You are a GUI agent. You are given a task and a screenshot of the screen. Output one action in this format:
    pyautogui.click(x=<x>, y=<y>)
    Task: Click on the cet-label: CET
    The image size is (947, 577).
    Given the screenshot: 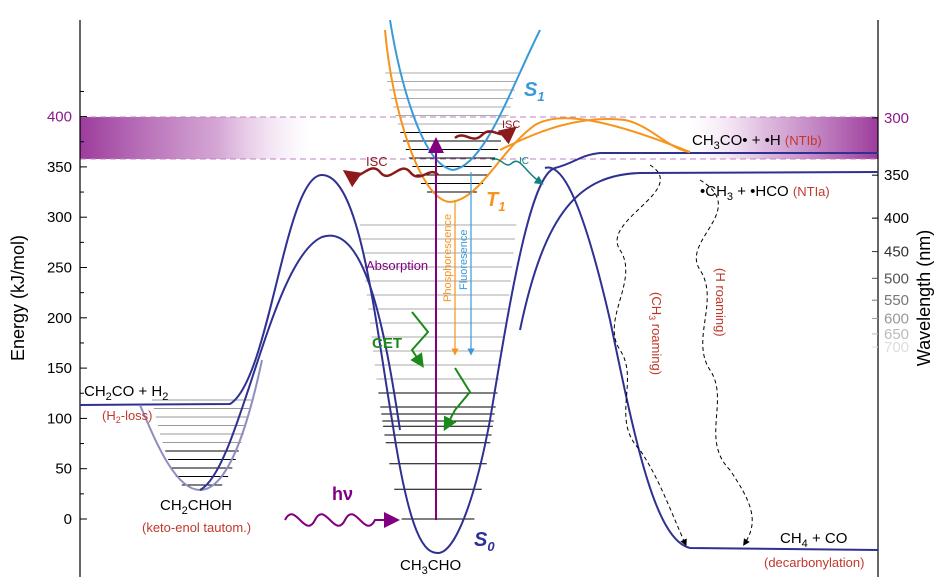 What is the action you would take?
    pyautogui.click(x=387, y=343)
    